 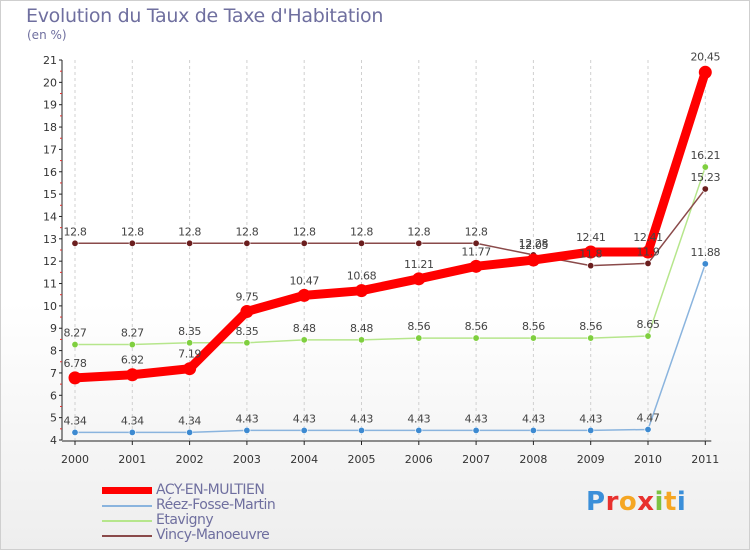 What do you see at coordinates (205, 16) in the screenshot?
I see `chart-title: Evolution du Taux de Taxe d'Habitation` at bounding box center [205, 16].